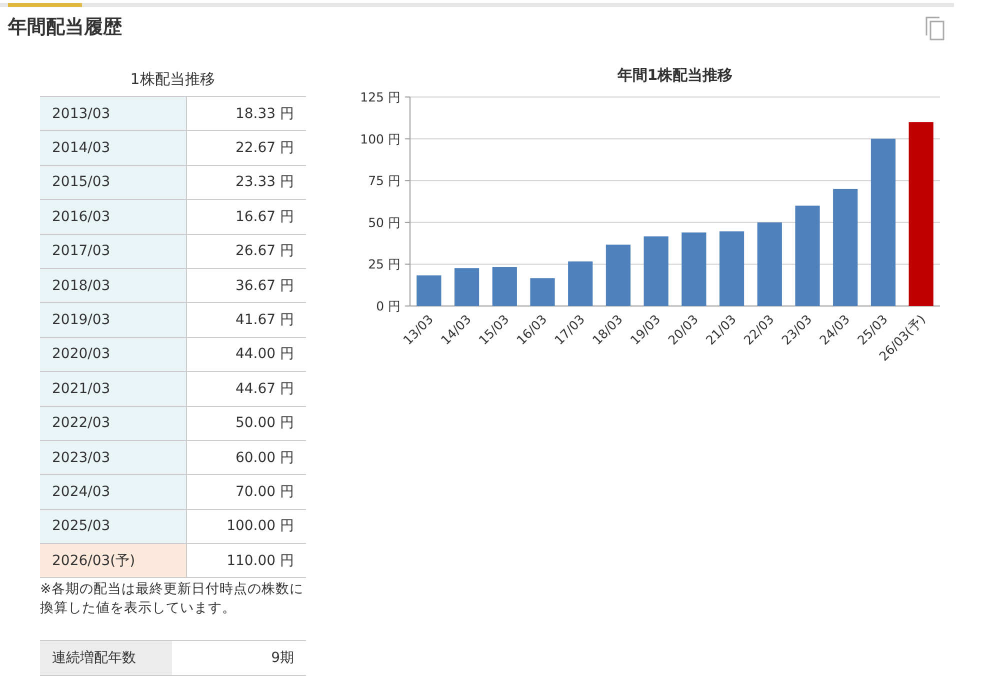 This screenshot has height=678, width=984. I want to click on data-label: 18.33 円, so click(246, 113).